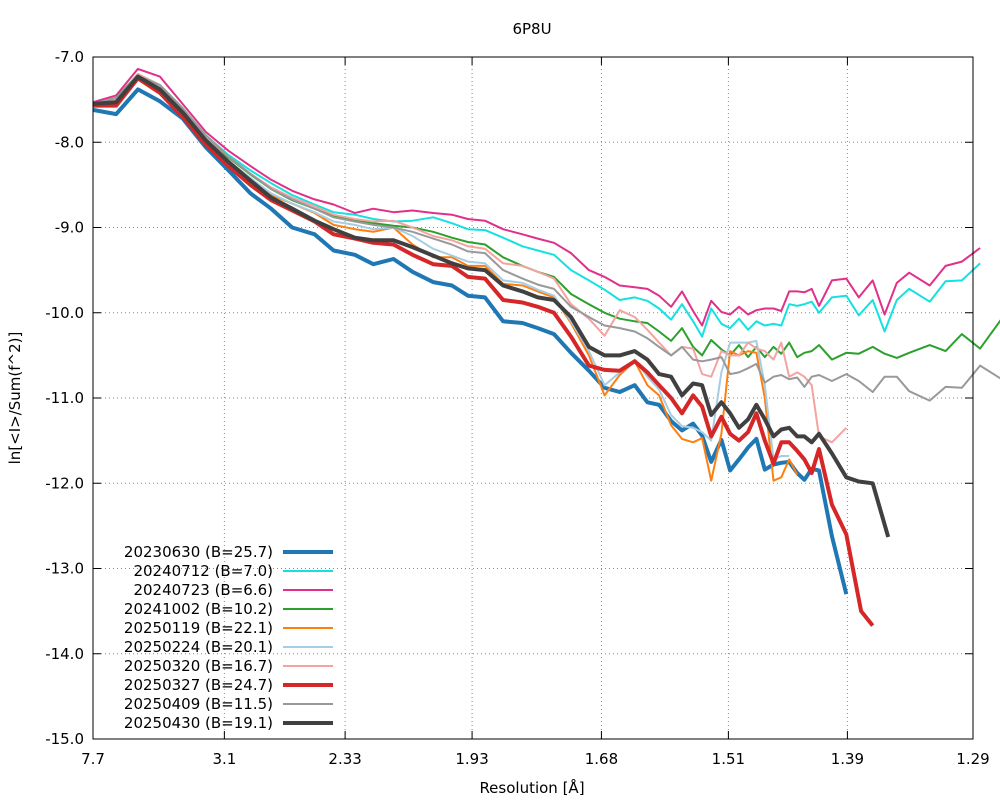 The width and height of the screenshot is (1000, 804). What do you see at coordinates (198, 552) in the screenshot?
I see `legend-label: 20230630 (B=25.7)` at bounding box center [198, 552].